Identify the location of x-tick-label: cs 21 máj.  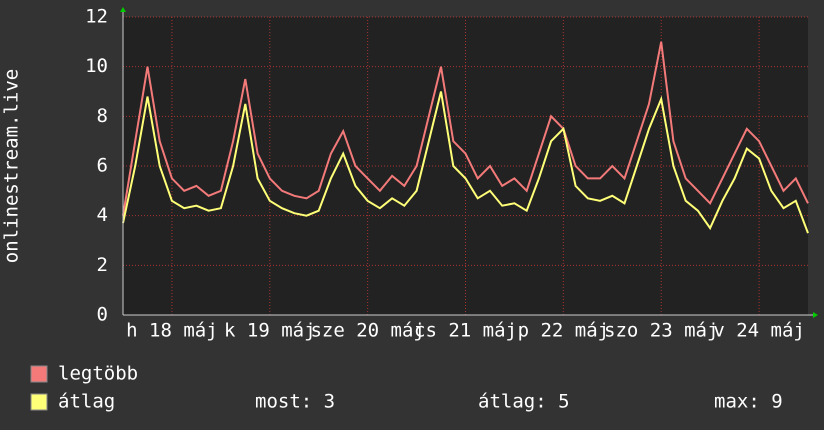
(465, 331).